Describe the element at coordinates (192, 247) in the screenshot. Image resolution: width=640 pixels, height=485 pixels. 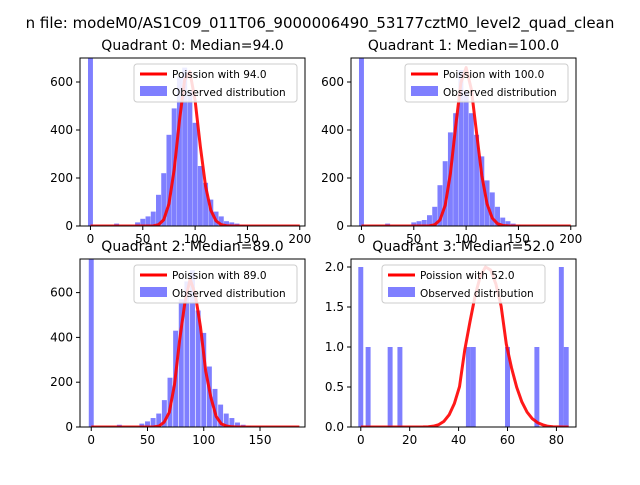
I see `chart-title: Quadrant 2: Median=89.0` at that location.